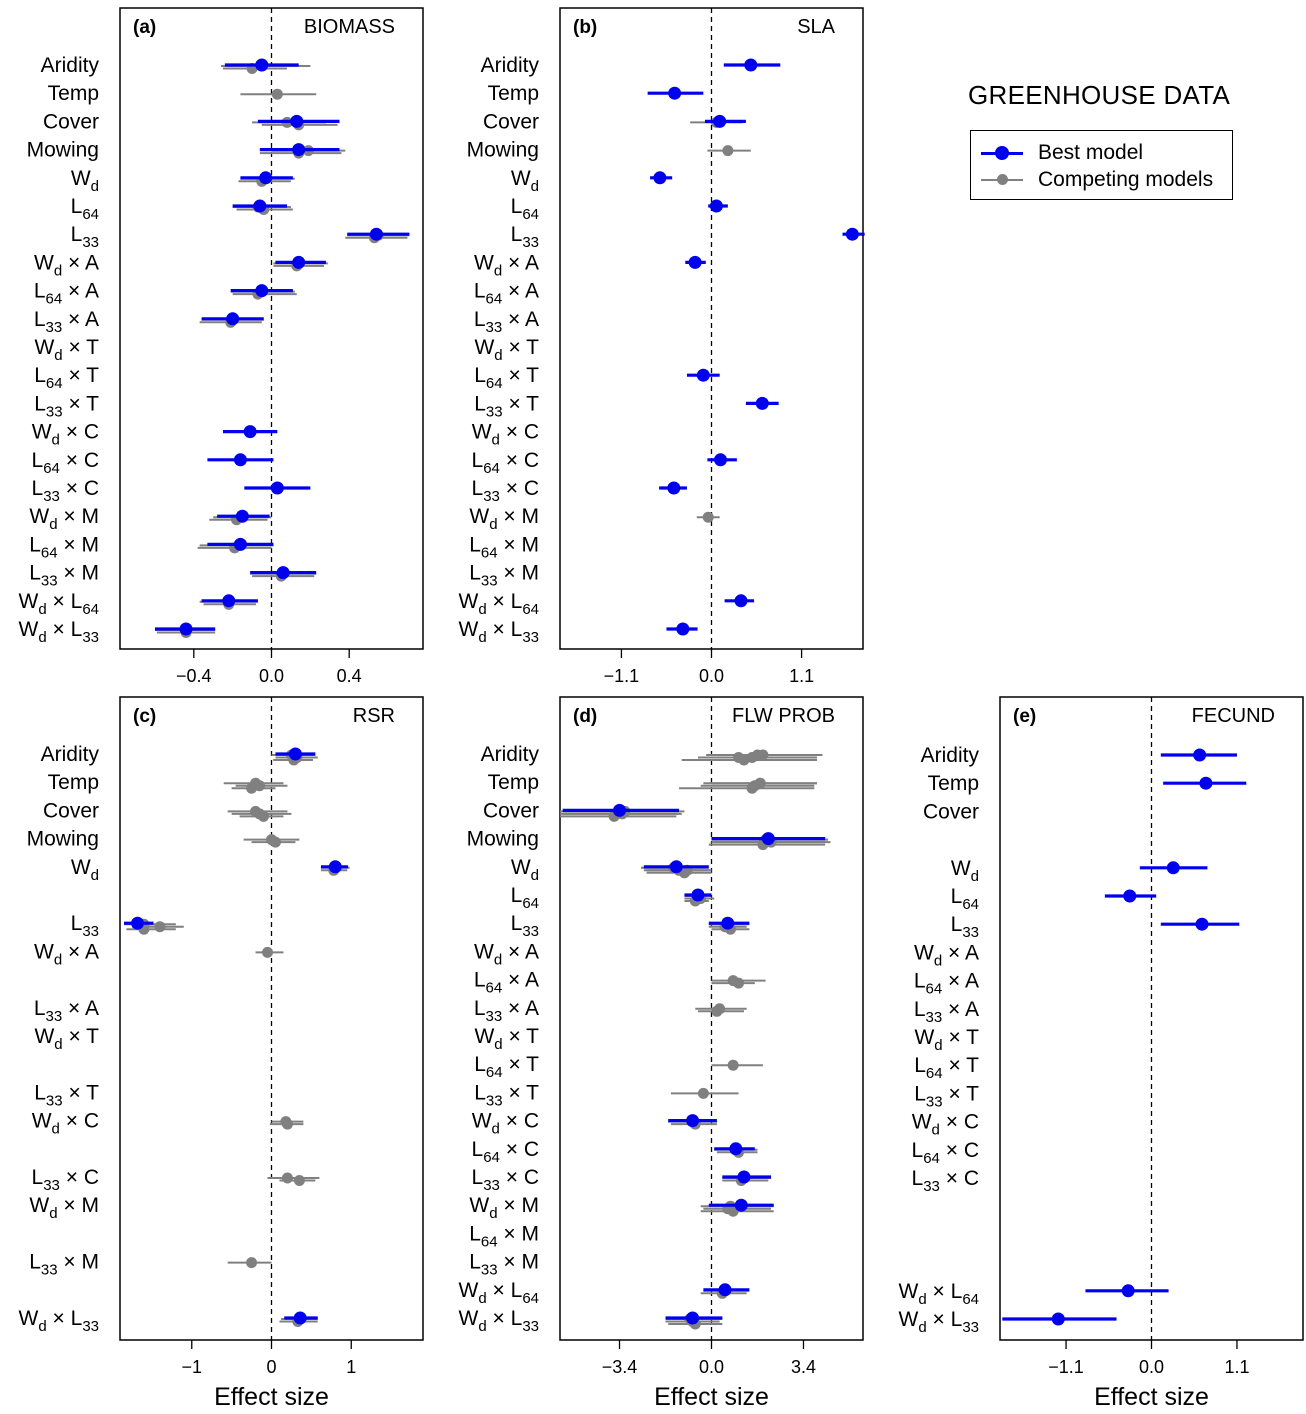  What do you see at coordinates (66, 294) in the screenshot?
I see `row-label: L64 × A` at bounding box center [66, 294].